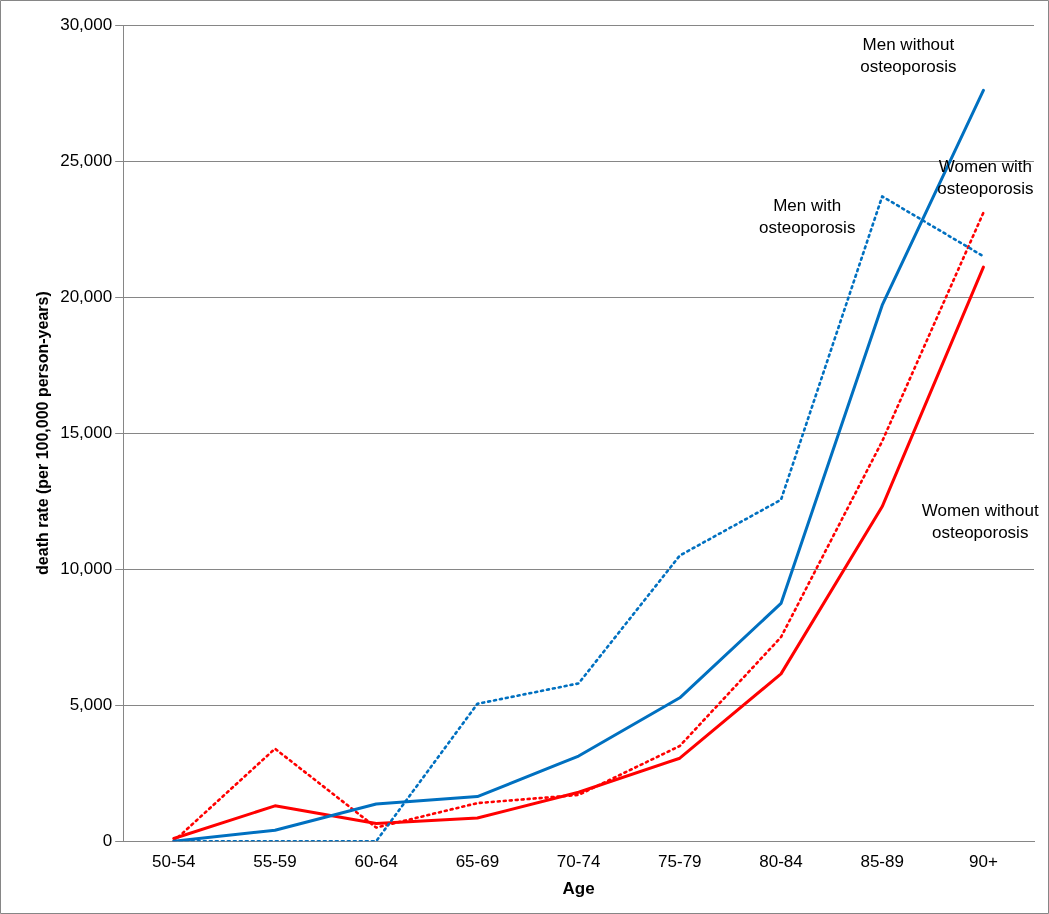 Image resolution: width=1049 pixels, height=914 pixels. What do you see at coordinates (983, 862) in the screenshot?
I see `x-tick-label: 90+` at bounding box center [983, 862].